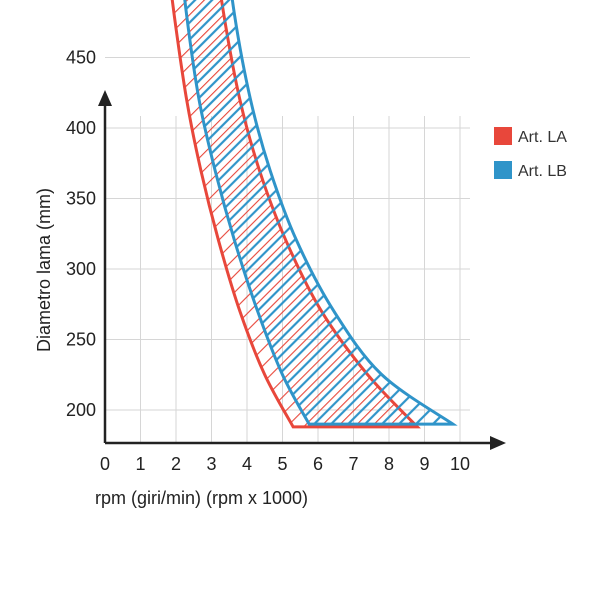  I want to click on x-tick-label: 6, so click(318, 464).